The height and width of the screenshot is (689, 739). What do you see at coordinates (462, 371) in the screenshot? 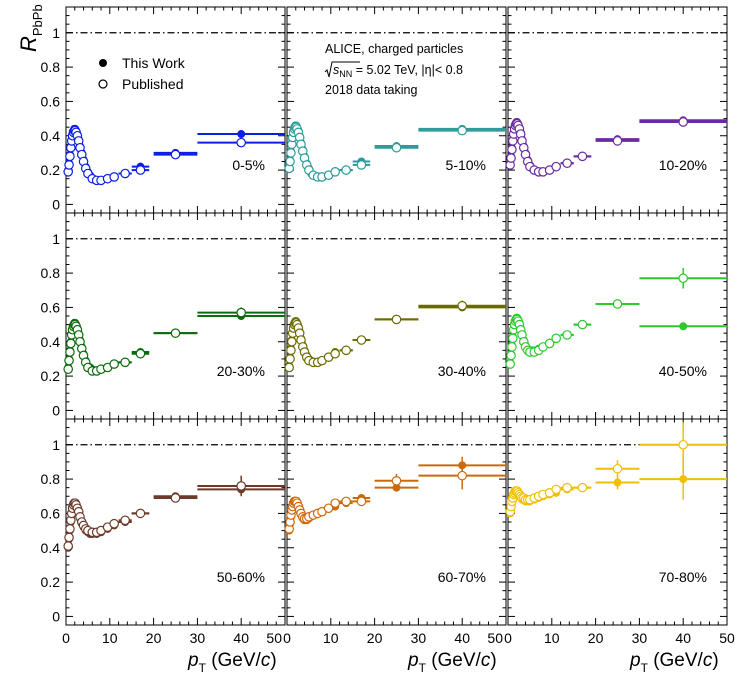
I see `centrality-label: 30-40%` at bounding box center [462, 371].